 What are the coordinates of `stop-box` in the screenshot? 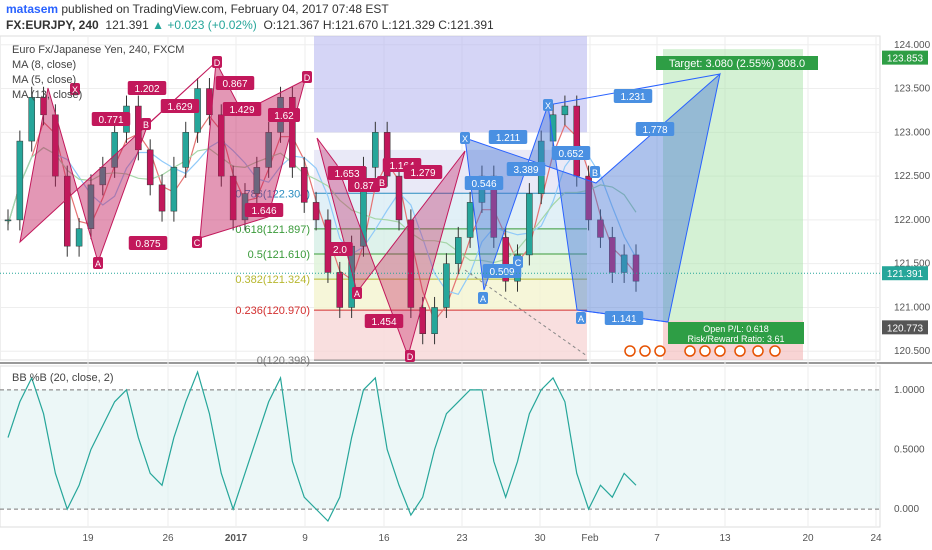 It's located at (736, 333).